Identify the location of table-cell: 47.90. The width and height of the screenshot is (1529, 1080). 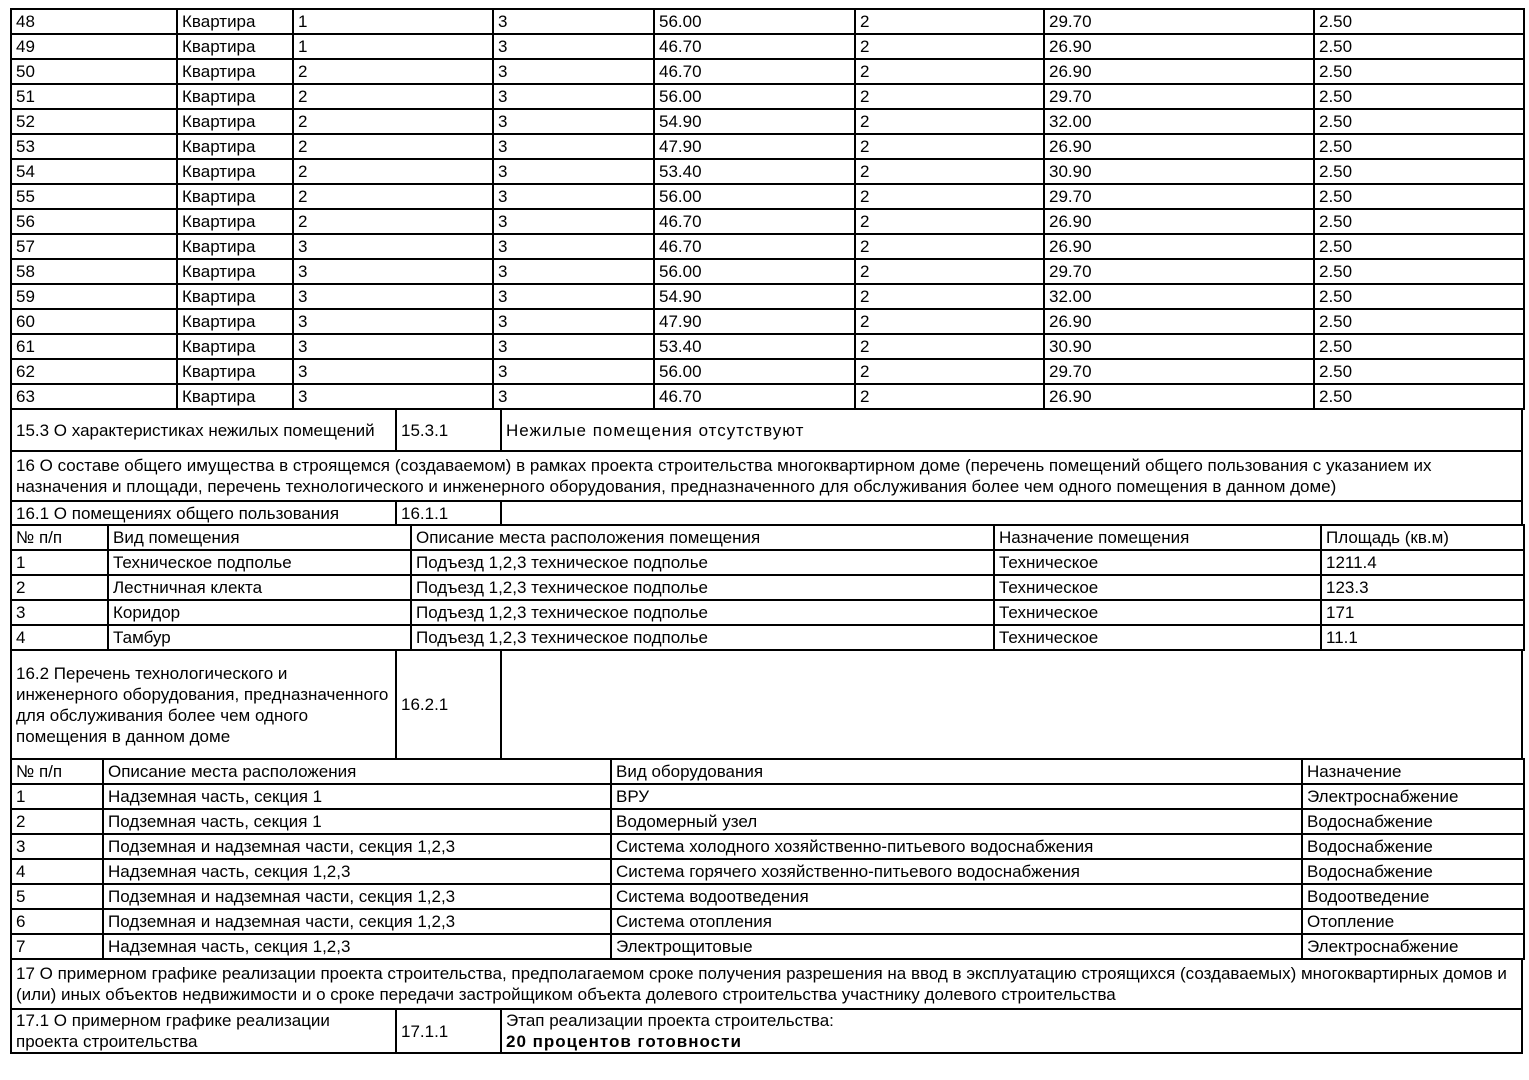
(754, 321).